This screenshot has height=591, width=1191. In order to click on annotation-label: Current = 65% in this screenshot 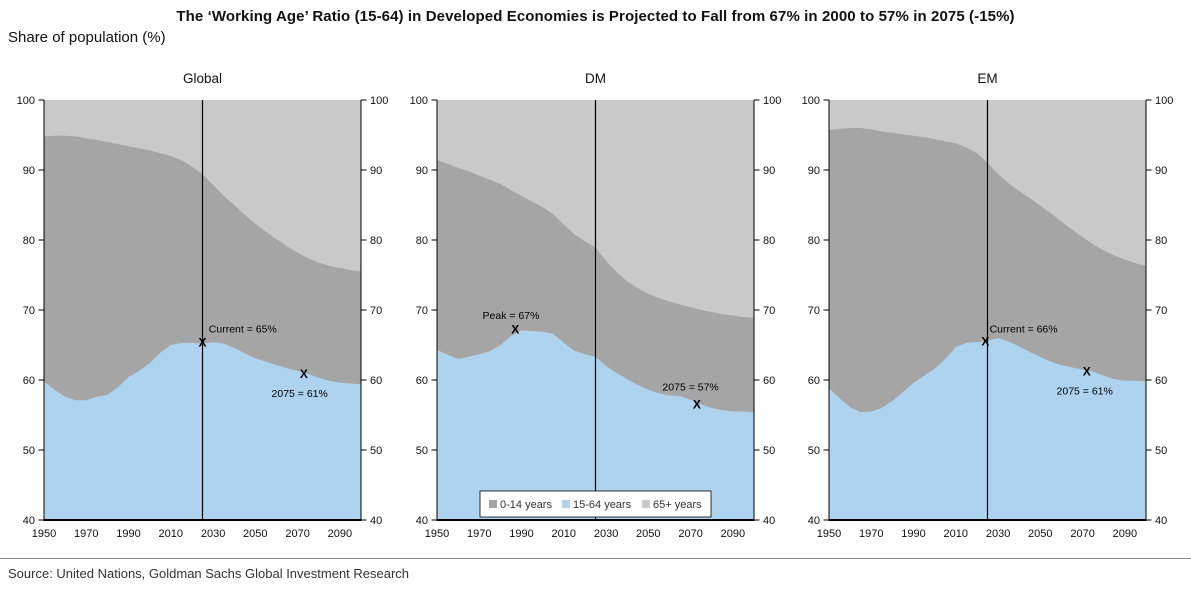, I will do `click(243, 329)`.